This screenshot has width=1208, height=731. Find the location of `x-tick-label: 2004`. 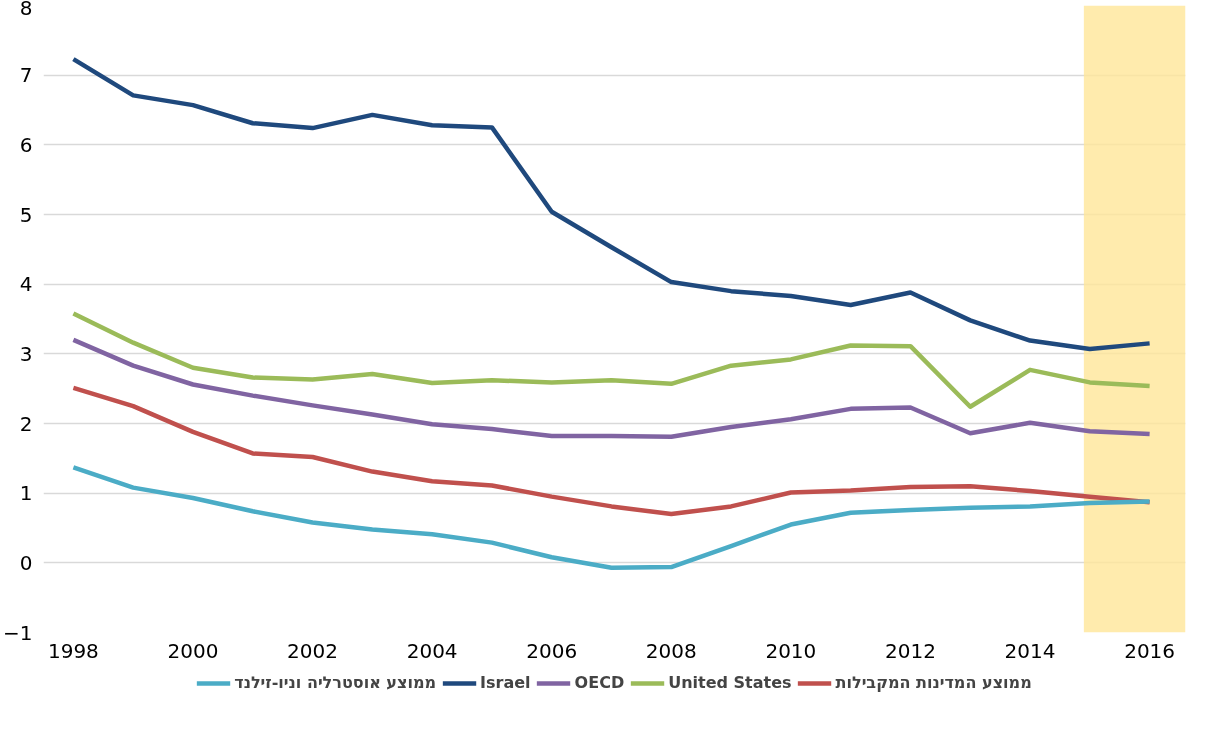

x-tick-label: 2004 is located at coordinates (432, 650).